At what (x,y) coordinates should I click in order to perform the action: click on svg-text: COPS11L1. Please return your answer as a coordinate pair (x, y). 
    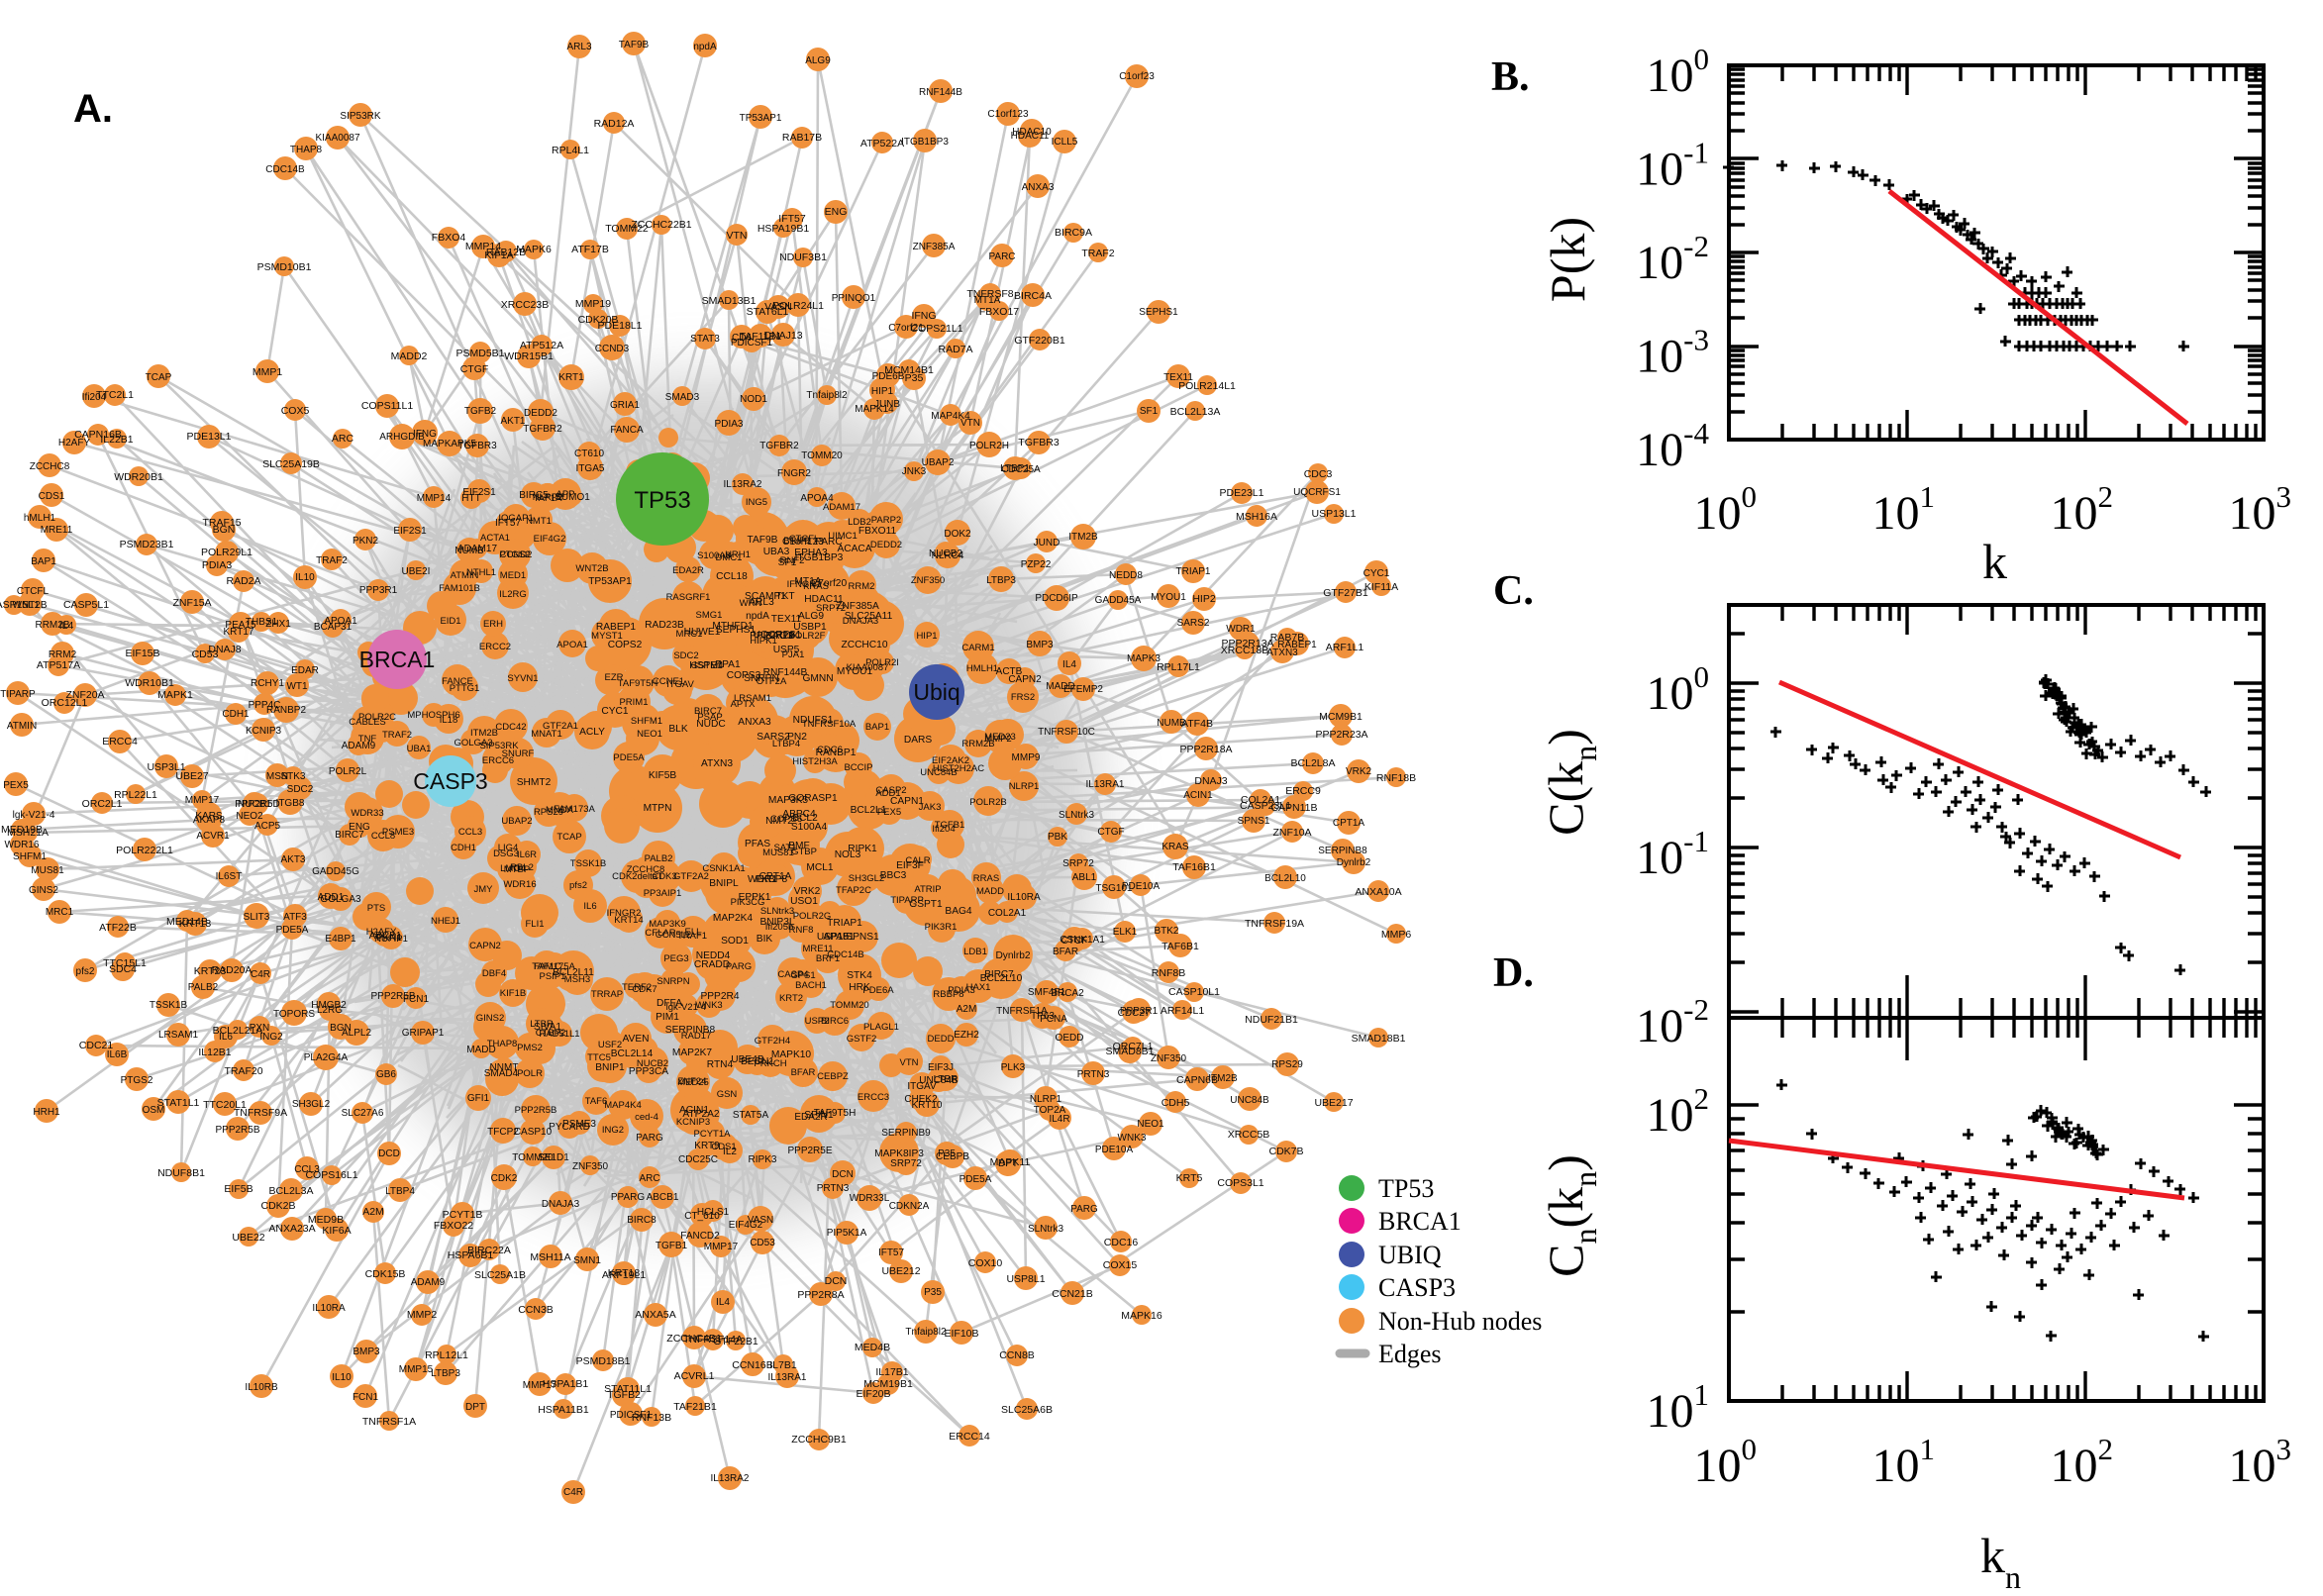
    Looking at the image, I should click on (387, 406).